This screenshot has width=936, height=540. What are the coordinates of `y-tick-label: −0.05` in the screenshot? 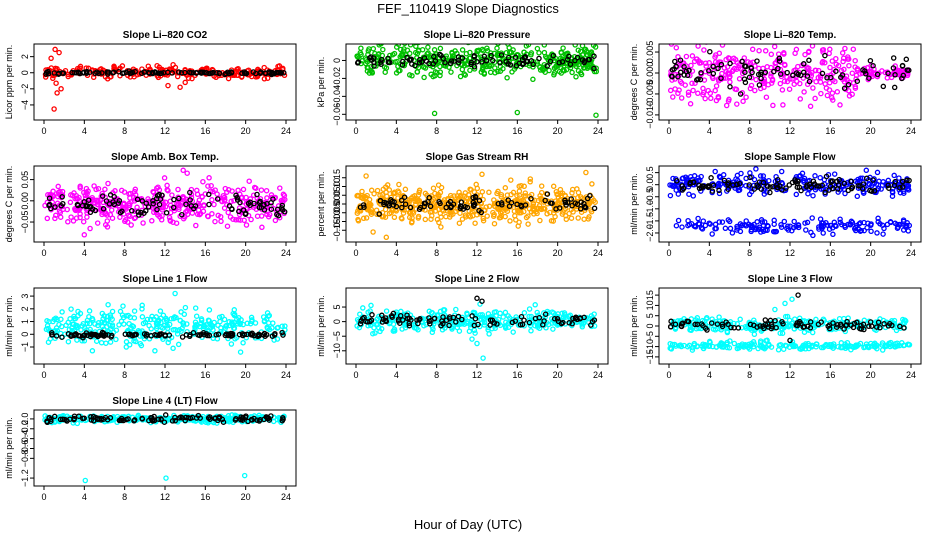 It's located at (337, 212).